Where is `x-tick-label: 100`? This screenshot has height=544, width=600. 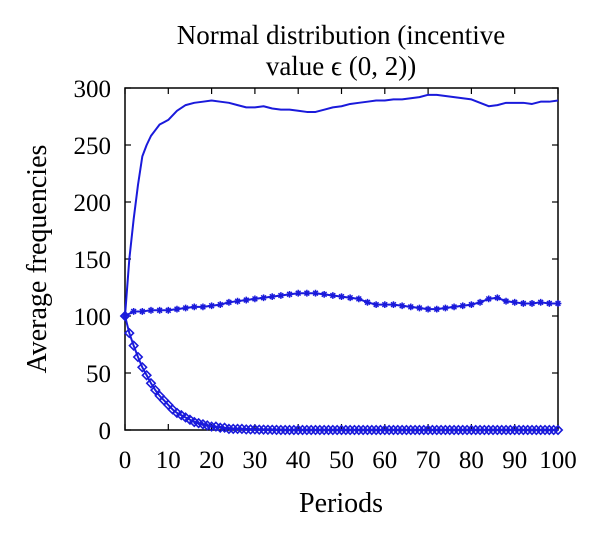
x-tick-label: 100 is located at coordinates (558, 460).